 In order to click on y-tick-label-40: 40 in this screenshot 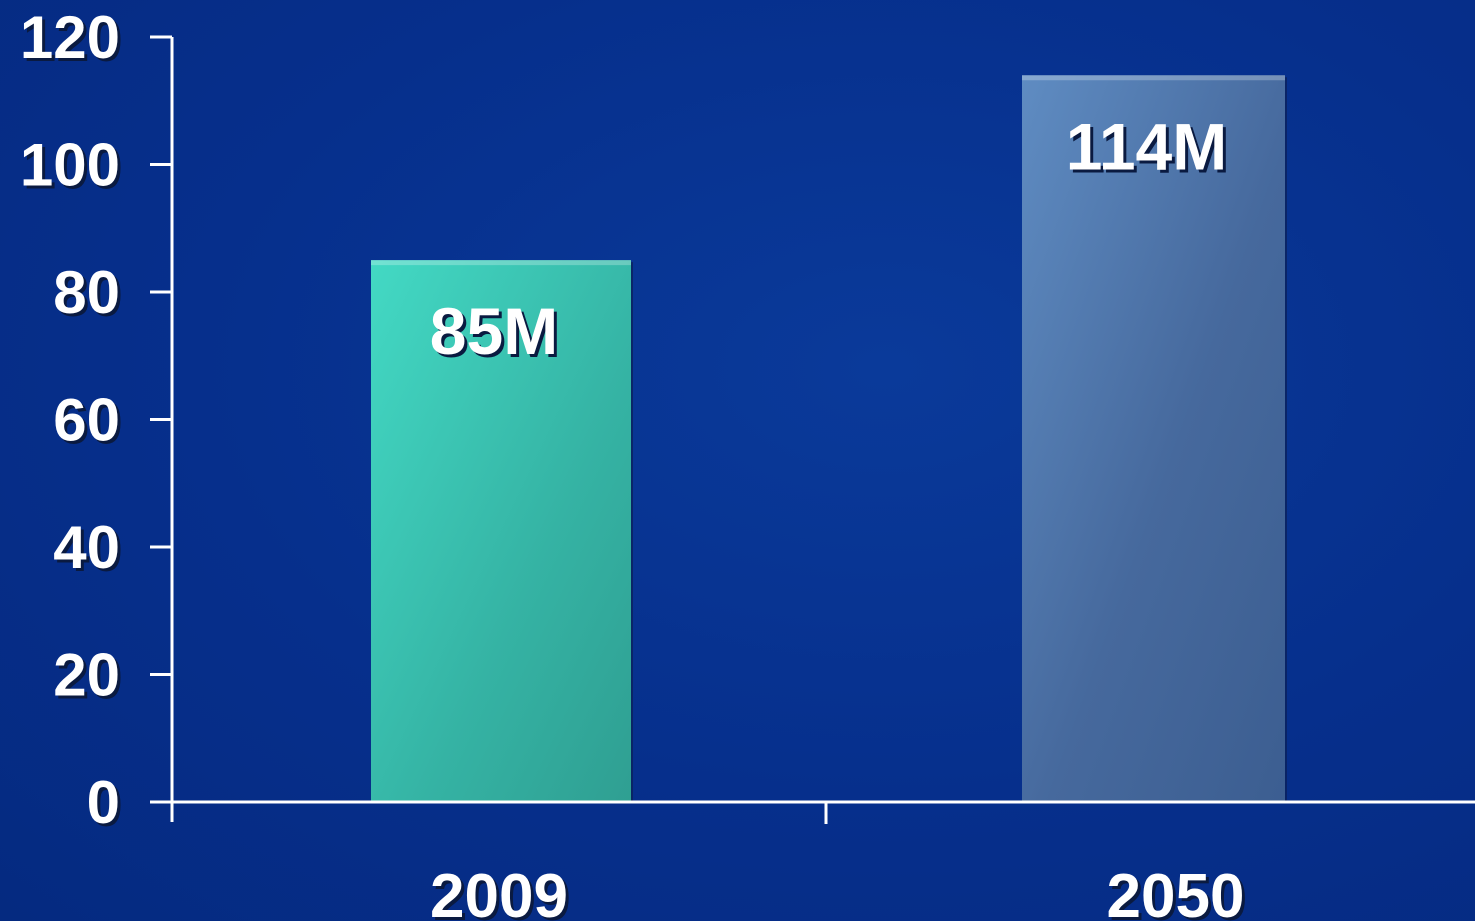, I will do `click(86, 547)`.